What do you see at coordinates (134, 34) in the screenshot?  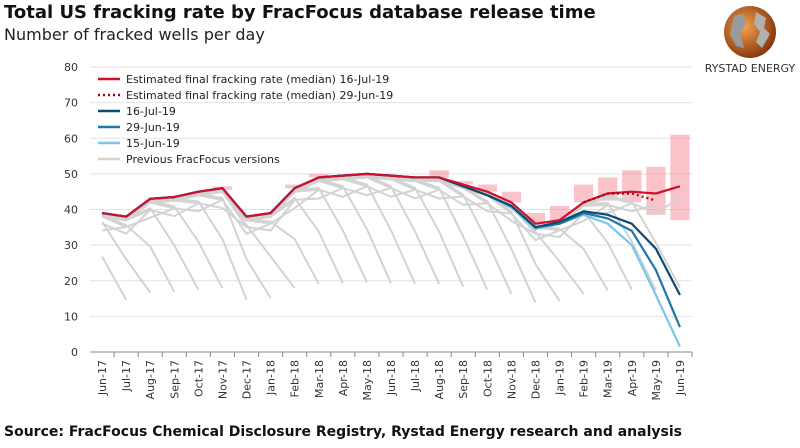 I see `chart-subtitle: Number of fracked wells per day` at bounding box center [134, 34].